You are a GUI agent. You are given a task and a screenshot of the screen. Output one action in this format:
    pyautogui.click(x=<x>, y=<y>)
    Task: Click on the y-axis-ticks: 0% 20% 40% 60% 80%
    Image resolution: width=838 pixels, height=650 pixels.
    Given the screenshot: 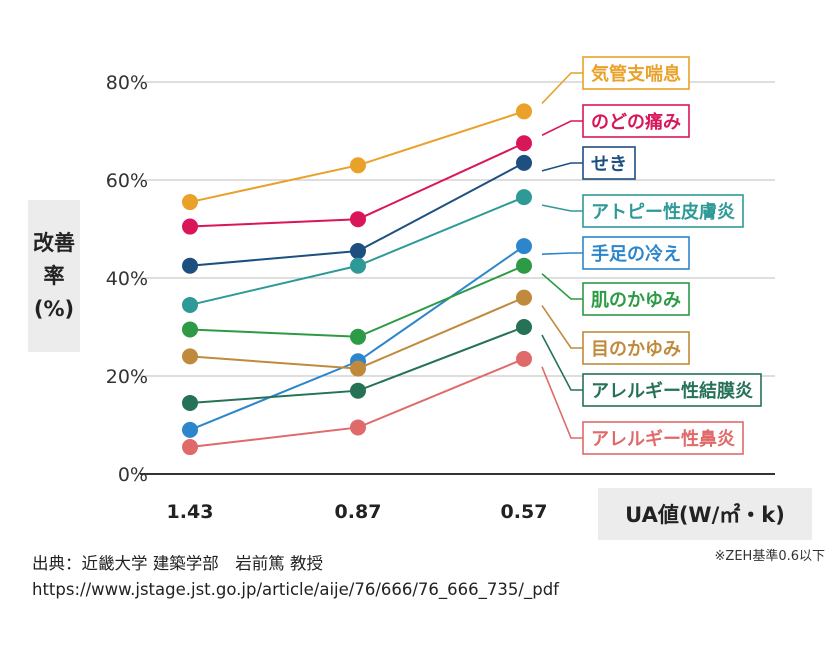 What is the action you would take?
    pyautogui.click(x=127, y=279)
    